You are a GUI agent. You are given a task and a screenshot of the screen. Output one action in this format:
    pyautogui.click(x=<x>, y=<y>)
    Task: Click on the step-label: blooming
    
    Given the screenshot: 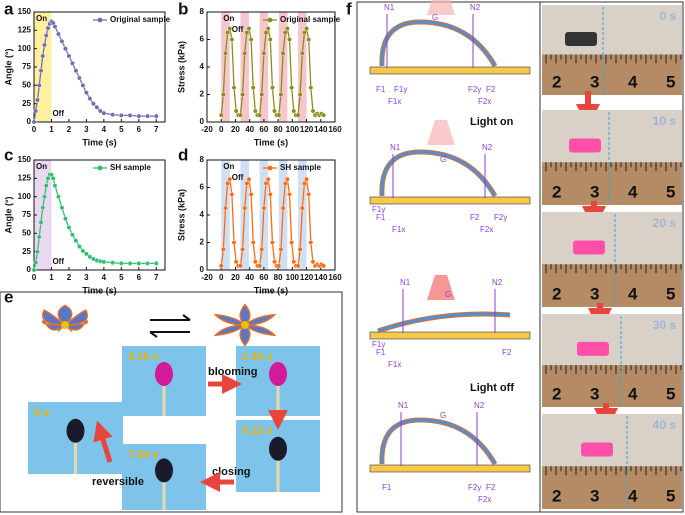 What is the action you would take?
    pyautogui.click(x=233, y=372)
    